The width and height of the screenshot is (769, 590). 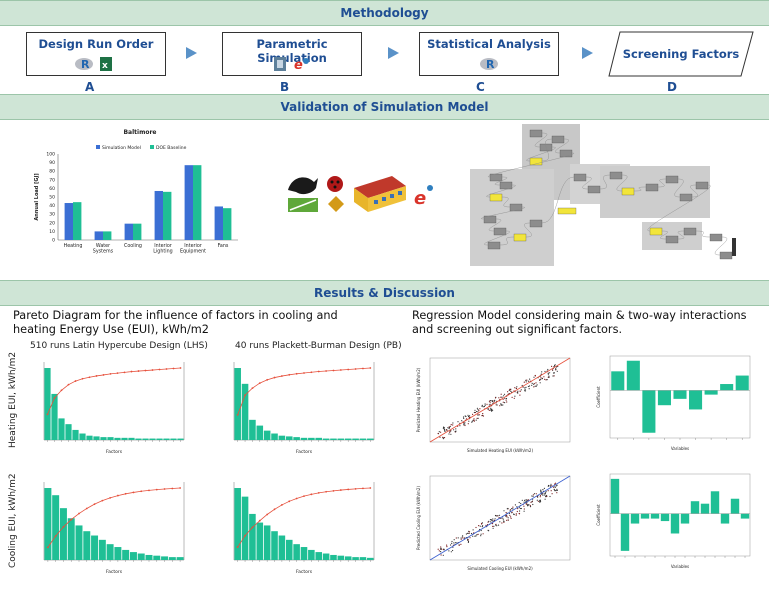 What do you see at coordinates (304, 452) in the screenshot?
I see `x-axis-label: Factors` at bounding box center [304, 452].